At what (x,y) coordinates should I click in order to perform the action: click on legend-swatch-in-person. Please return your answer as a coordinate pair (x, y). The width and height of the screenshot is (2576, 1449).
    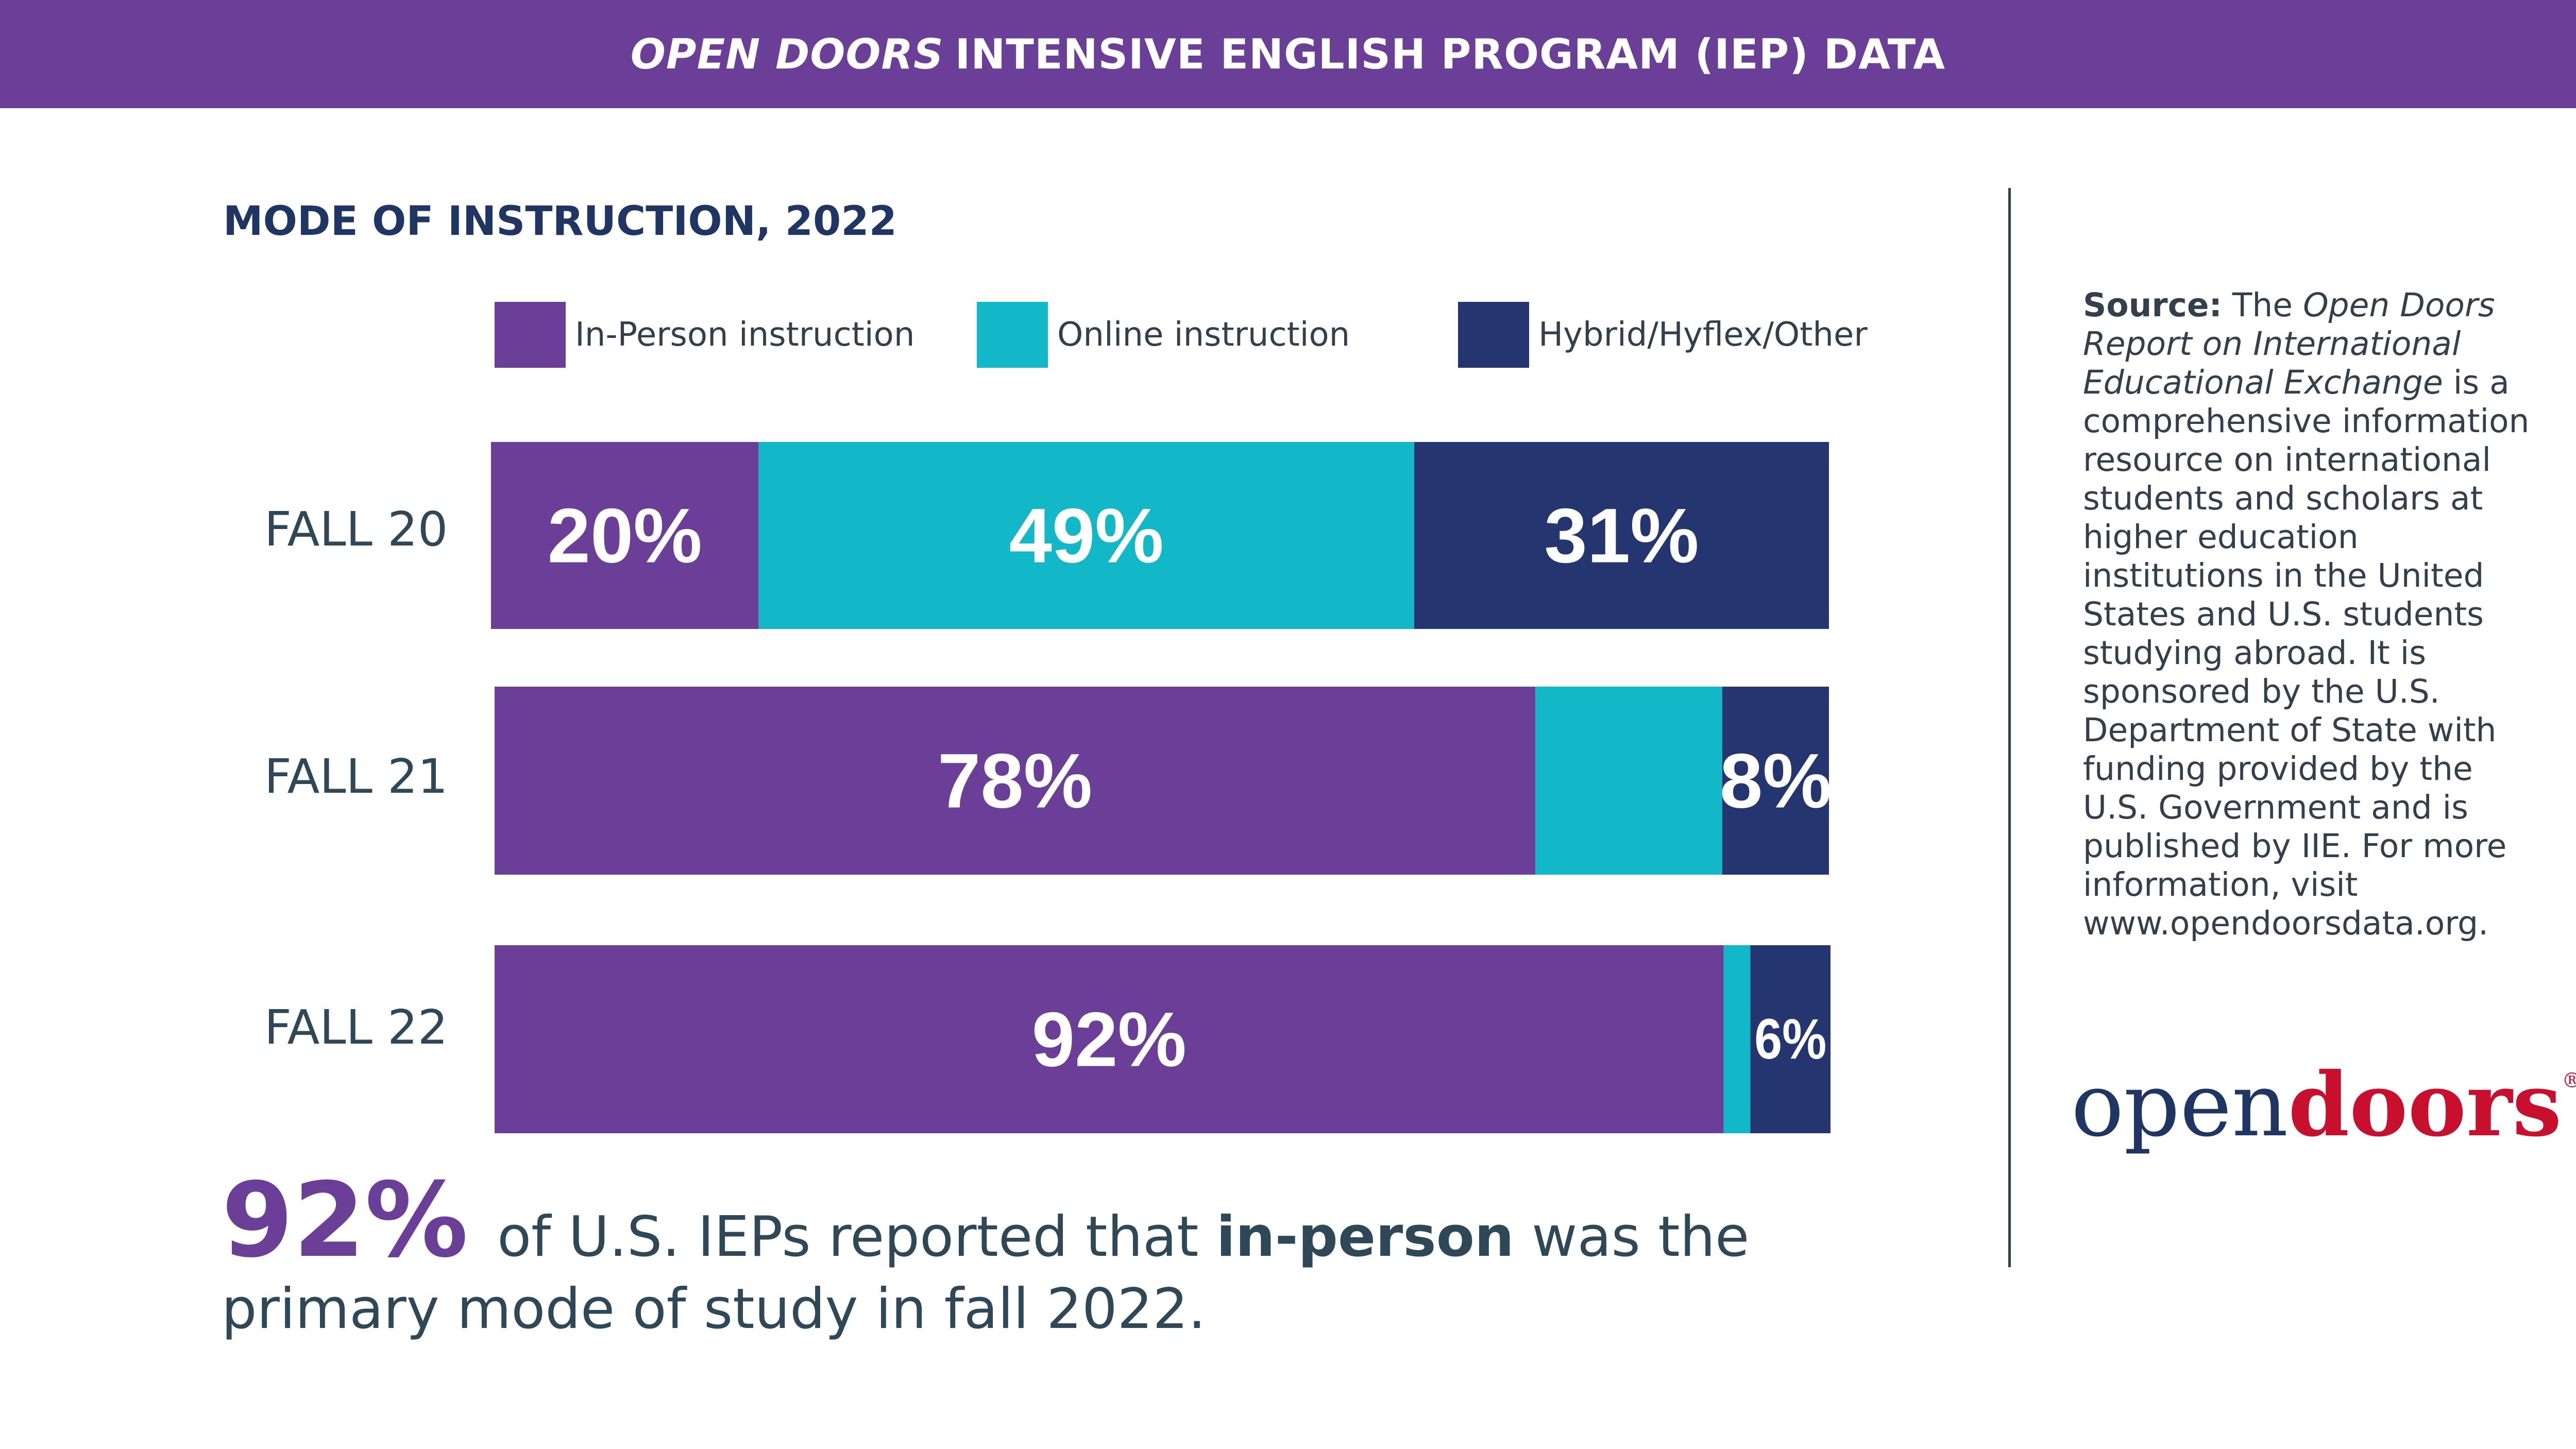
    Looking at the image, I should click on (530, 335).